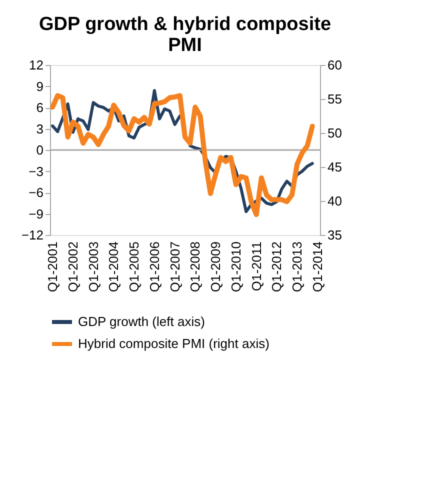  I want to click on y-tick-label: −6, so click(36, 192).